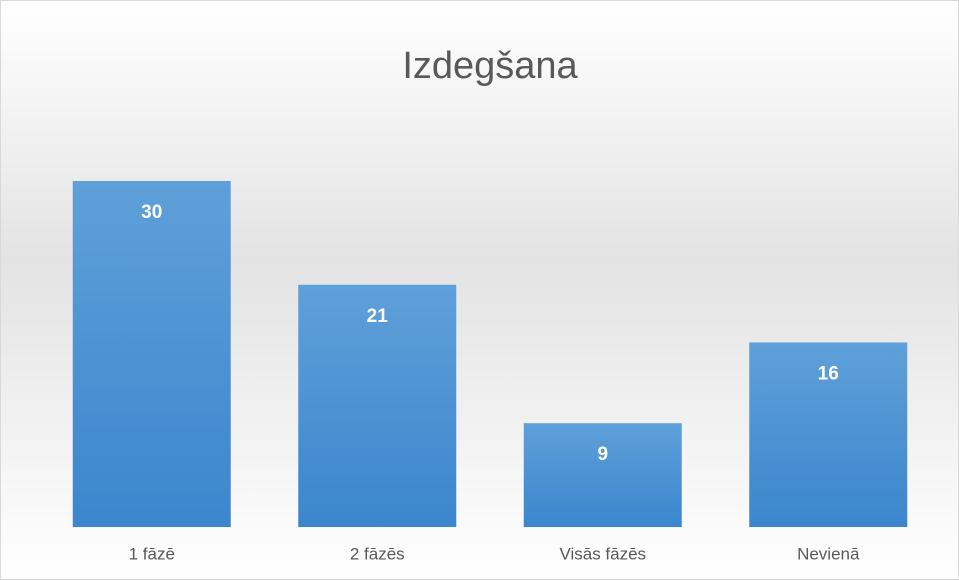 The image size is (959, 580). I want to click on x-tick-label: 1 fāzē, so click(152, 553).